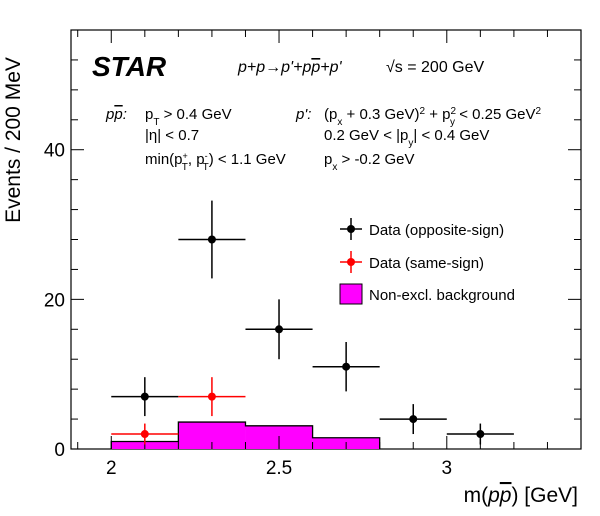 Image resolution: width=600 pixels, height=516 pixels. I want to click on cuts-right-label: p':, so click(303, 114).